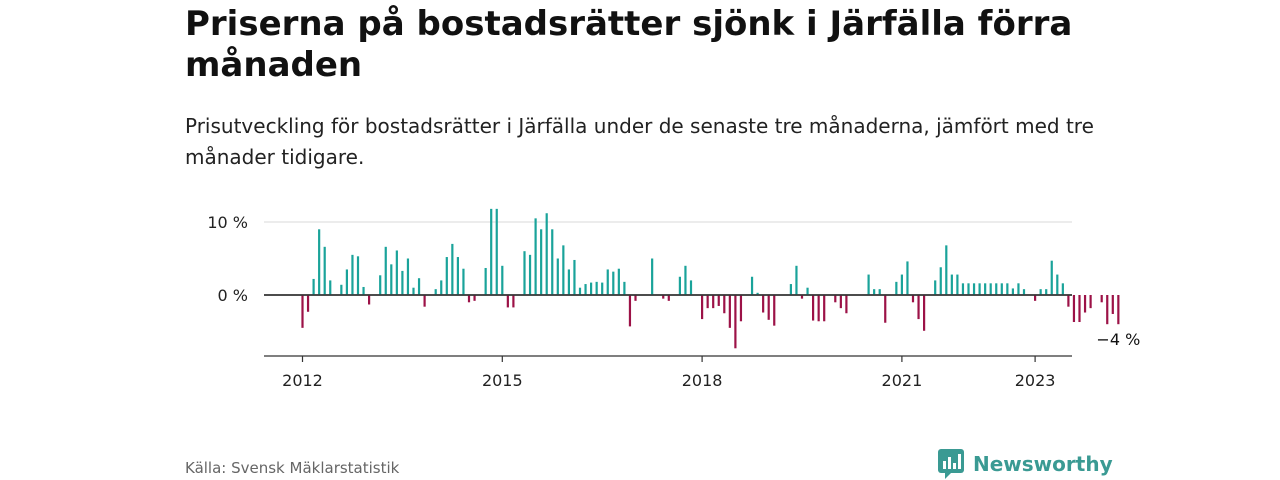  Describe the element at coordinates (233, 295) in the screenshot. I see `y-tick-label: 0 %` at that location.